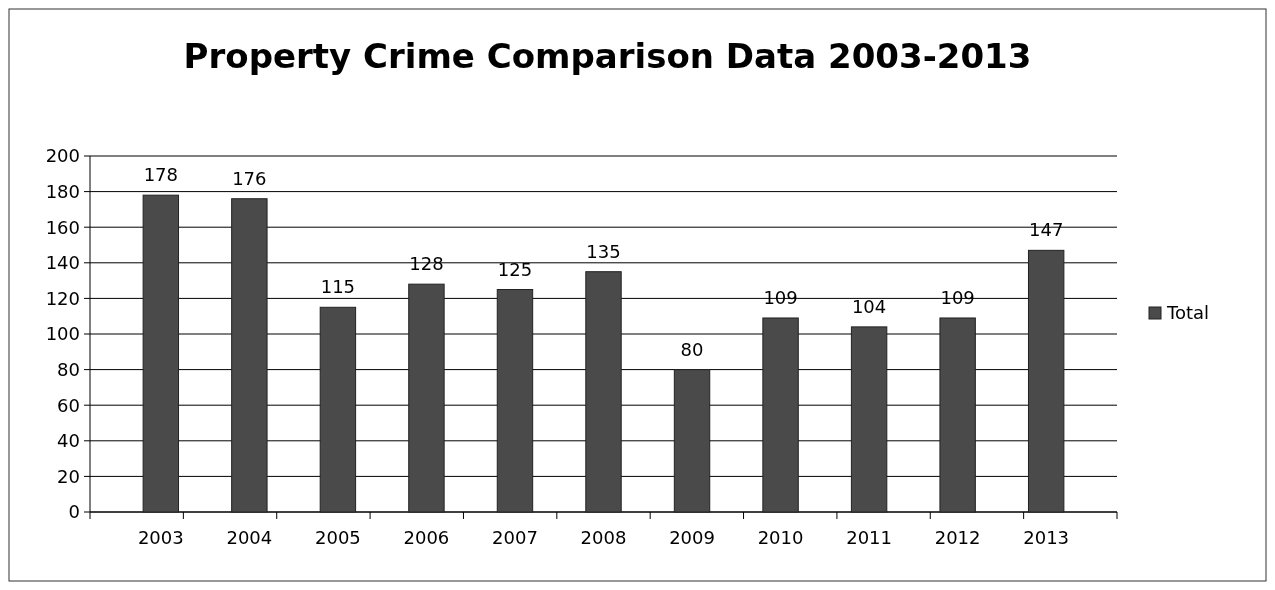  Describe the element at coordinates (603, 537) in the screenshot. I see `x-tick-label: 2008` at that location.